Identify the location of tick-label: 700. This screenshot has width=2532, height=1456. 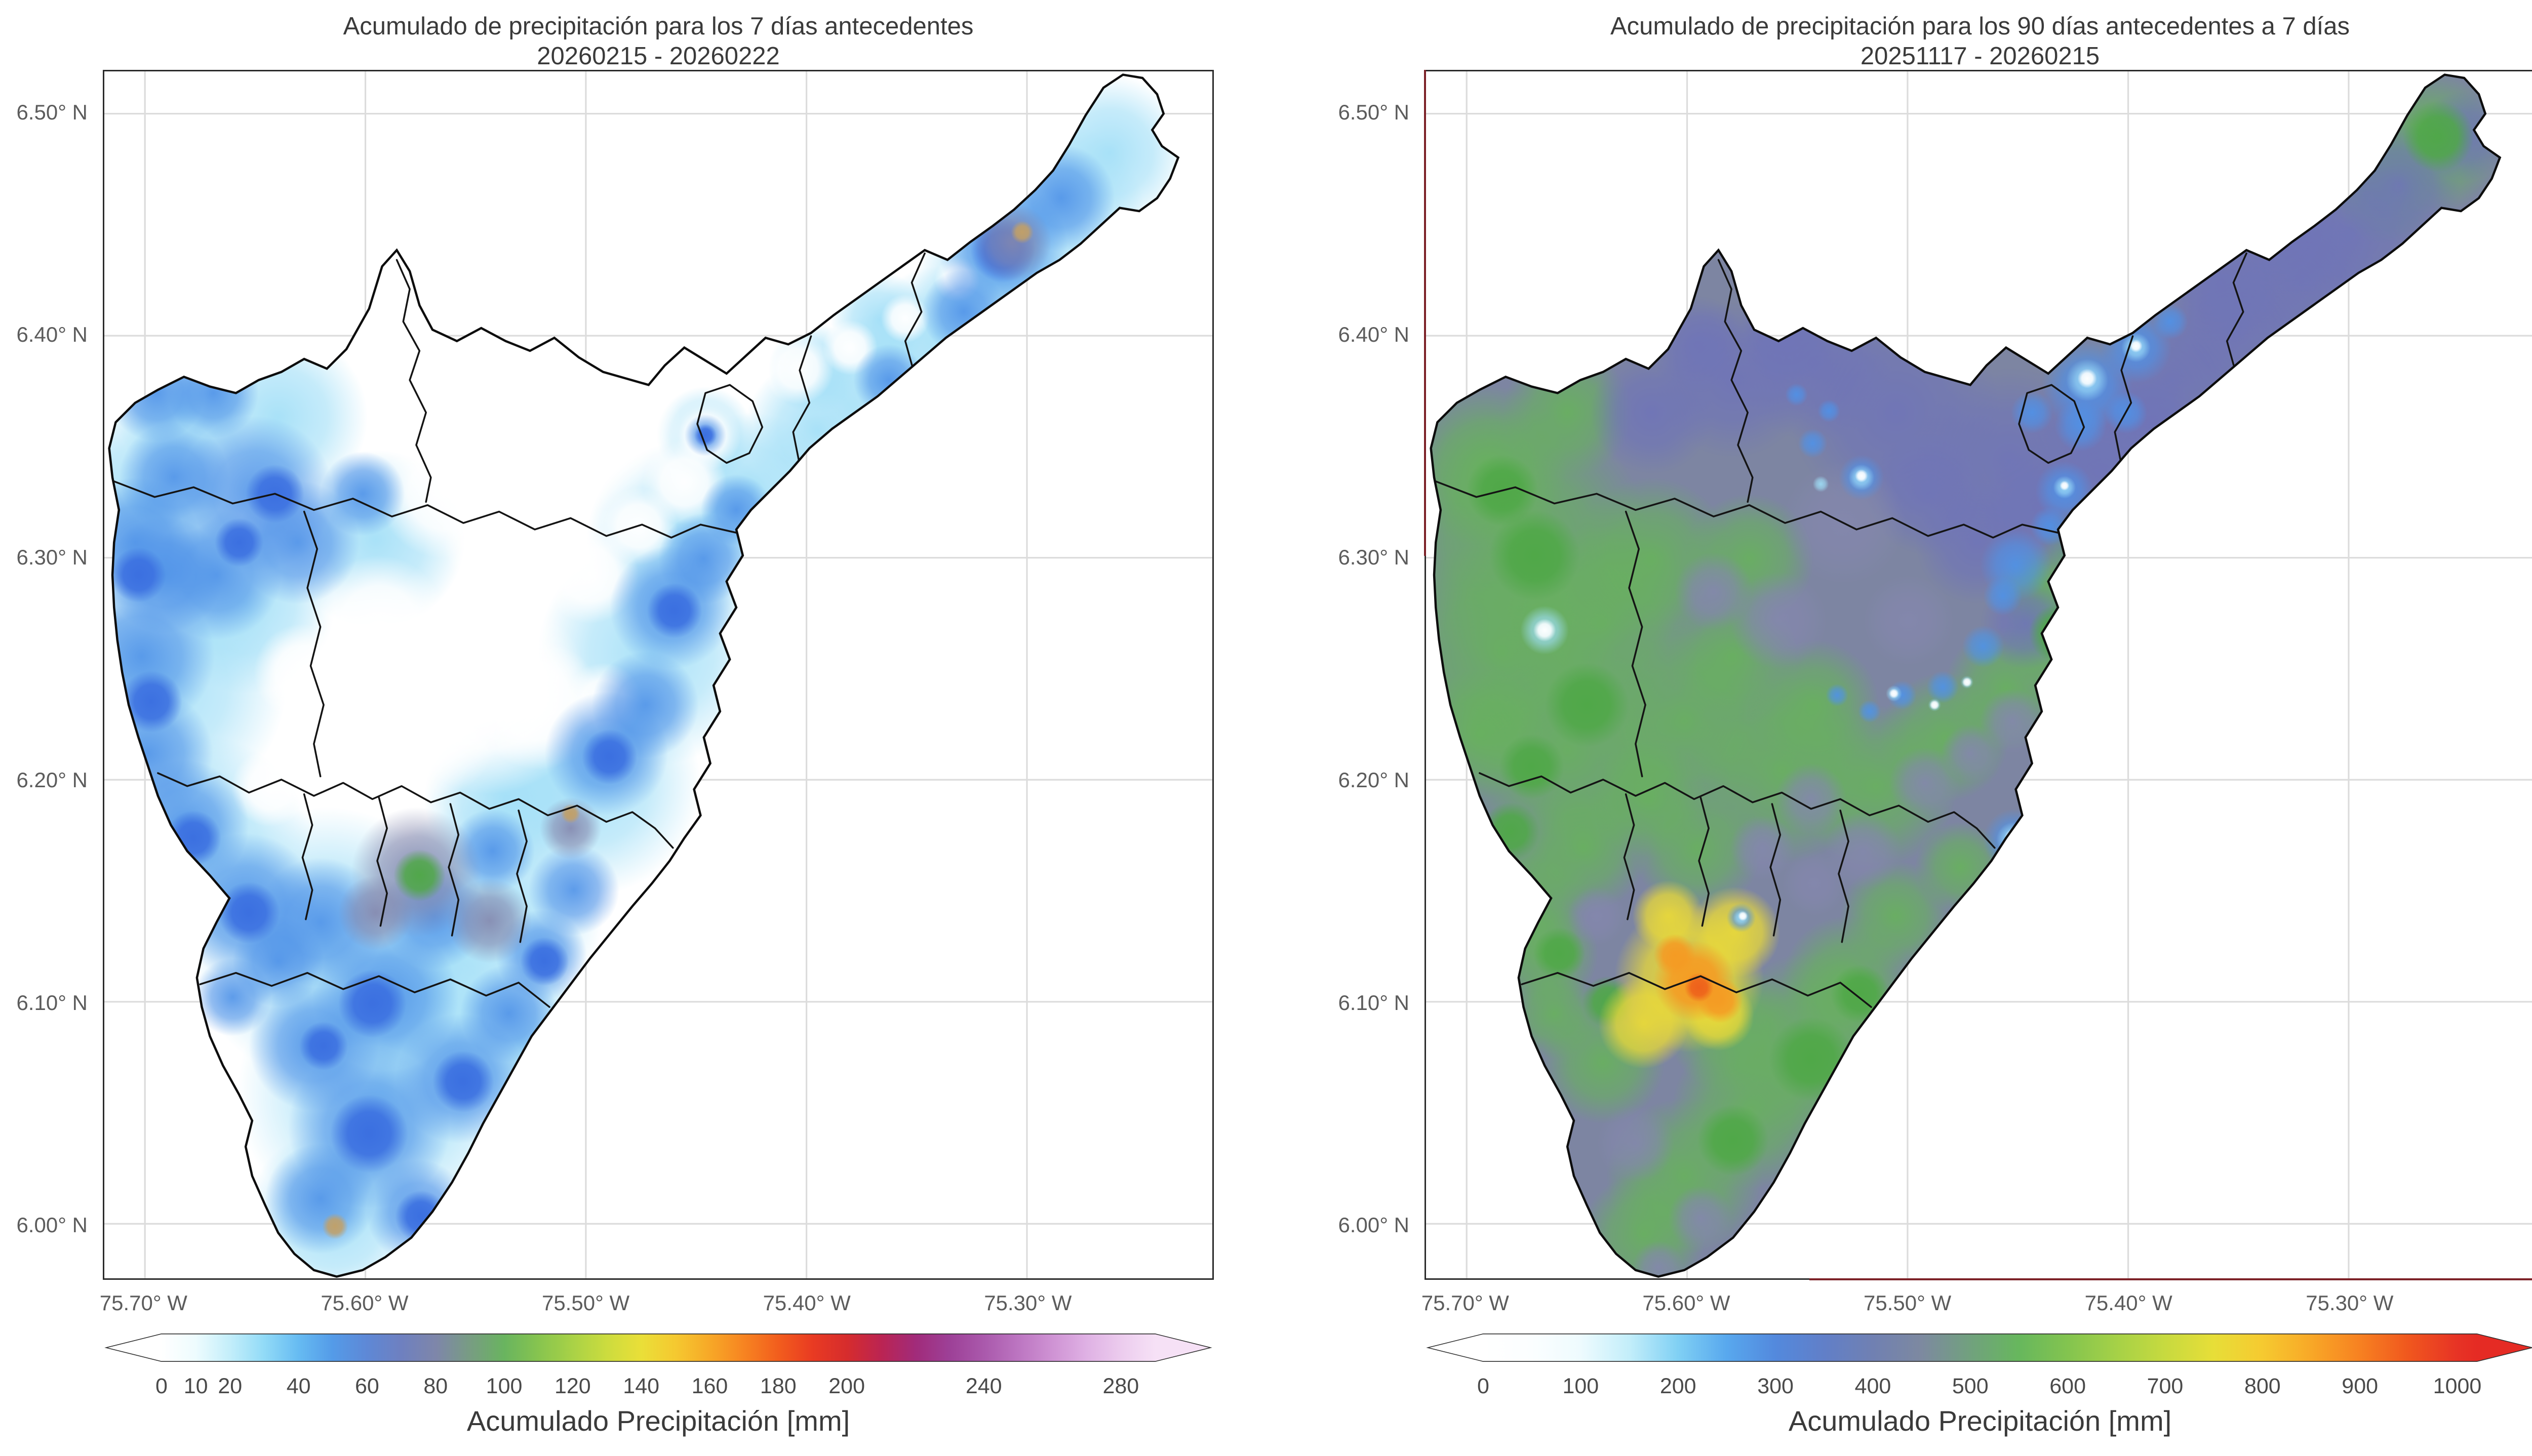
(2165, 1386).